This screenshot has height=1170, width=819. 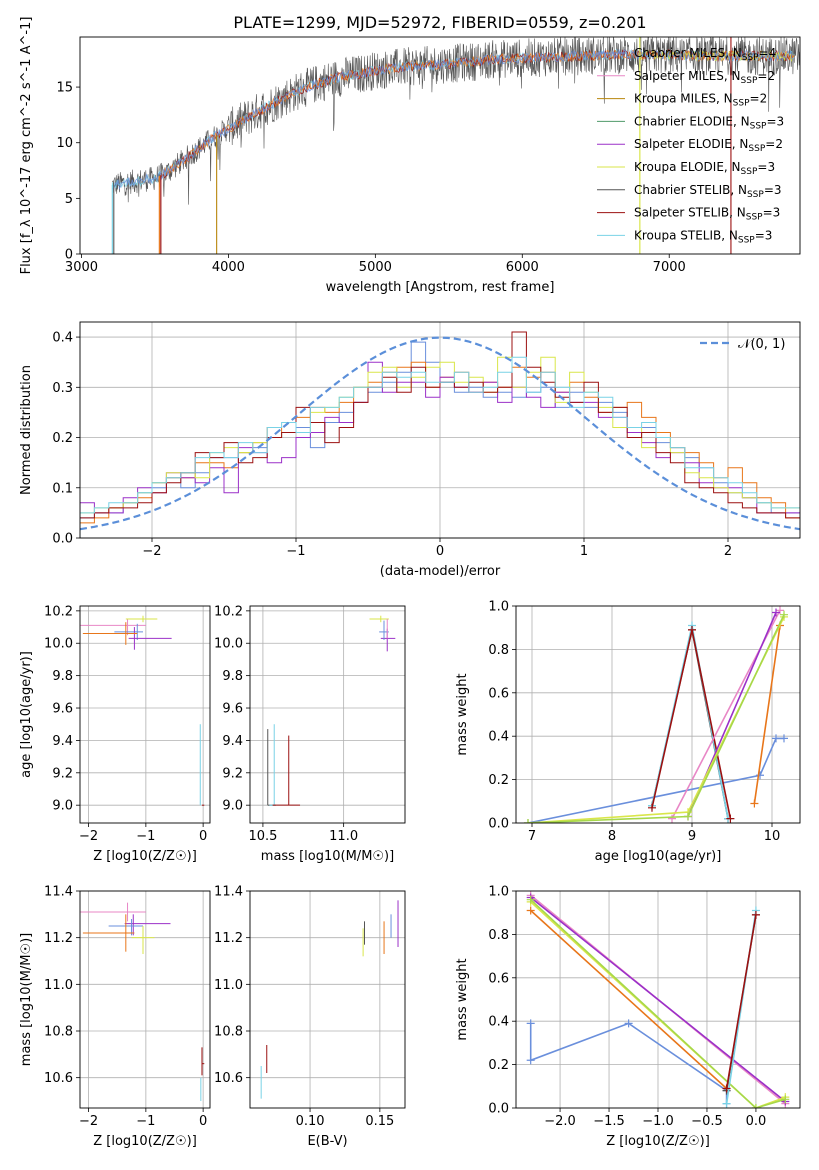 I want to click on y-tick-label: 9.2, so click(x=62, y=773).